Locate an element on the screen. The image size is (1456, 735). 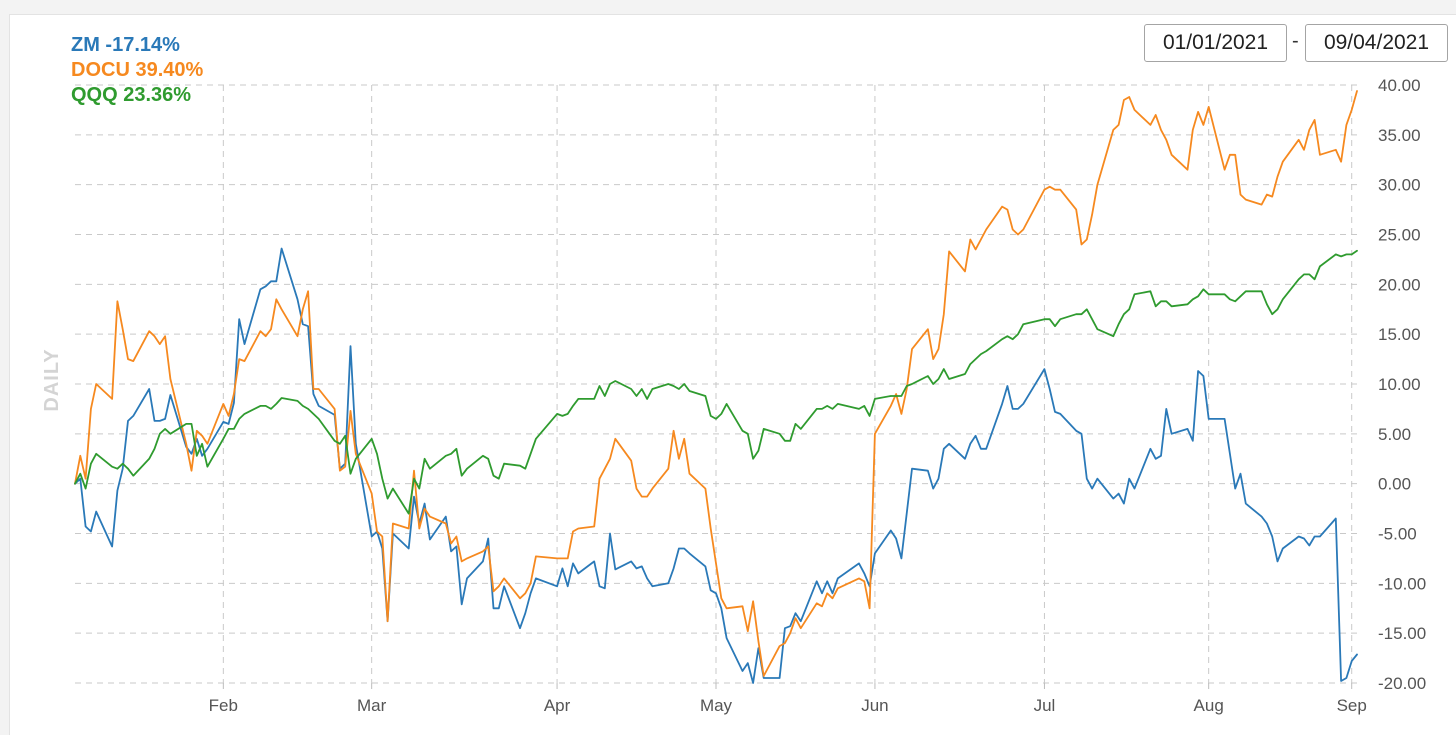
x-tick-label: May is located at coordinates (716, 705).